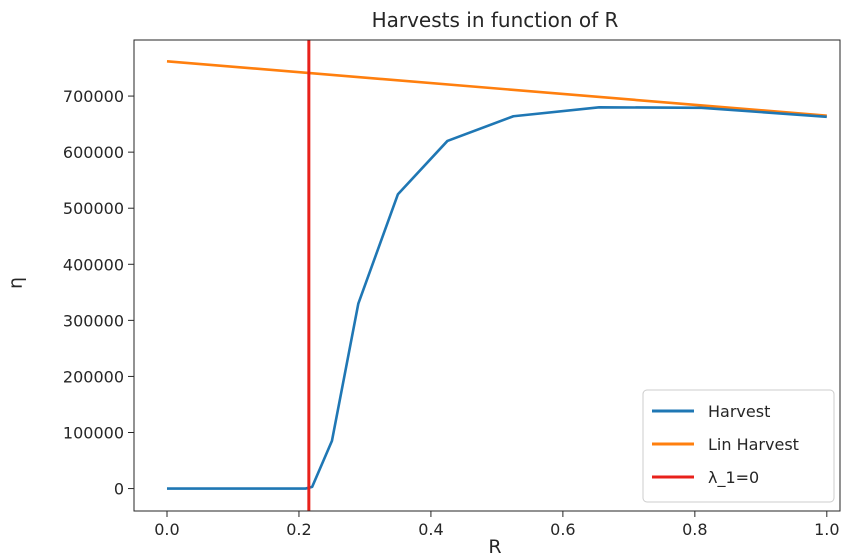 The width and height of the screenshot is (842, 558). I want to click on legend-box, so click(738, 446).